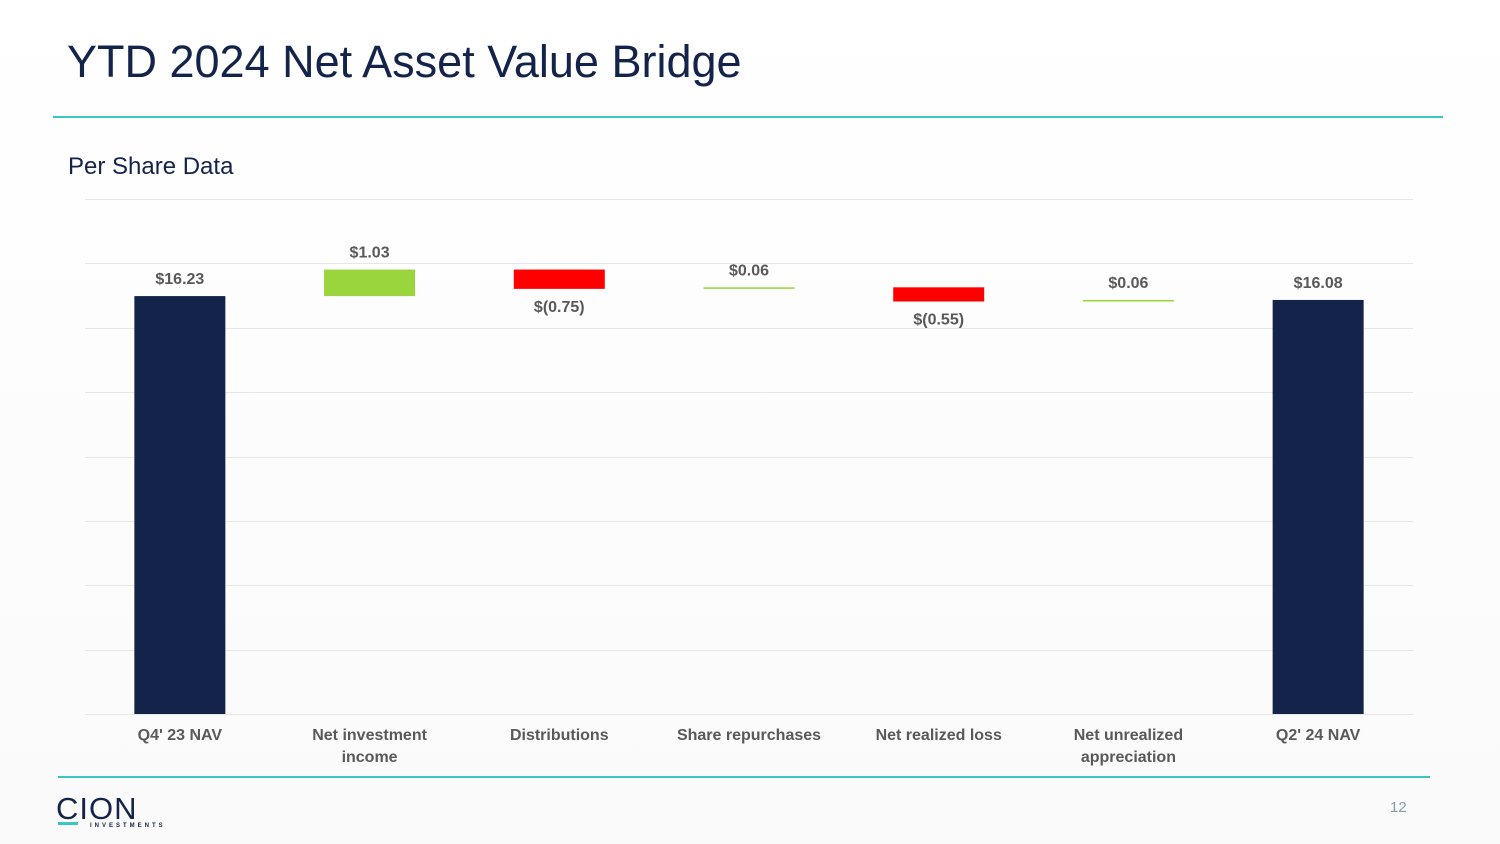 The height and width of the screenshot is (844, 1500). What do you see at coordinates (68, 823) in the screenshot?
I see `logo-accent-bar` at bounding box center [68, 823].